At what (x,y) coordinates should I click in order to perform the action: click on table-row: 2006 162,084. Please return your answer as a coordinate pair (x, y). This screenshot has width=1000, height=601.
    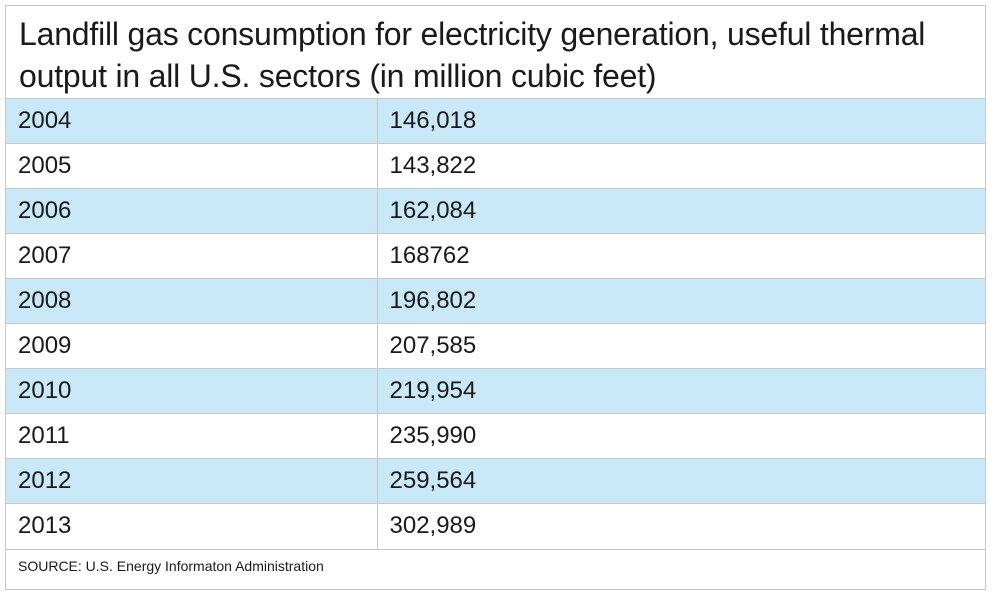
    Looking at the image, I should click on (495, 211).